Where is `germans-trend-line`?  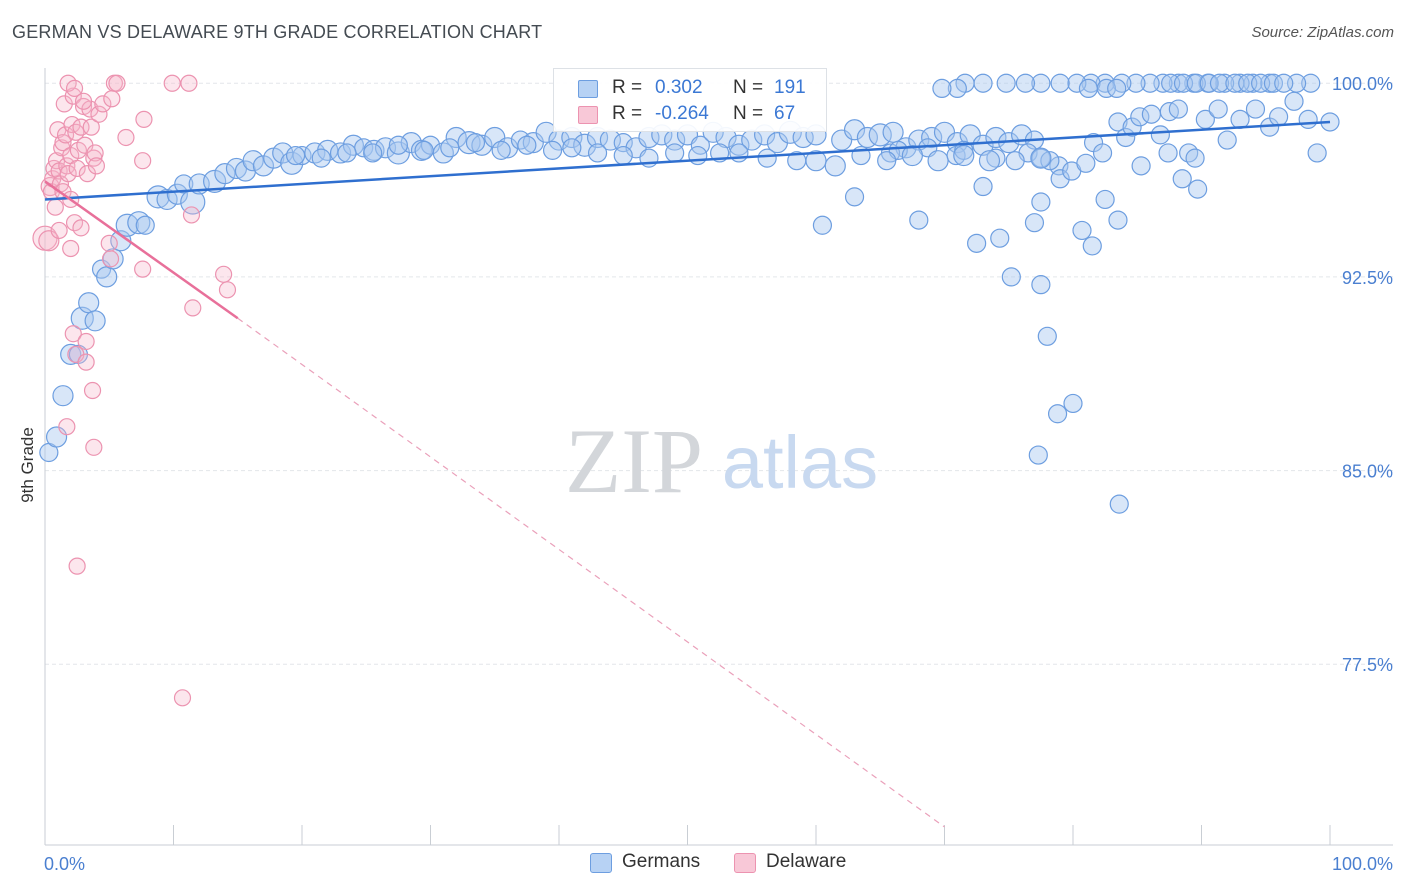
germans-trend-line is located at coordinates (687, 160).